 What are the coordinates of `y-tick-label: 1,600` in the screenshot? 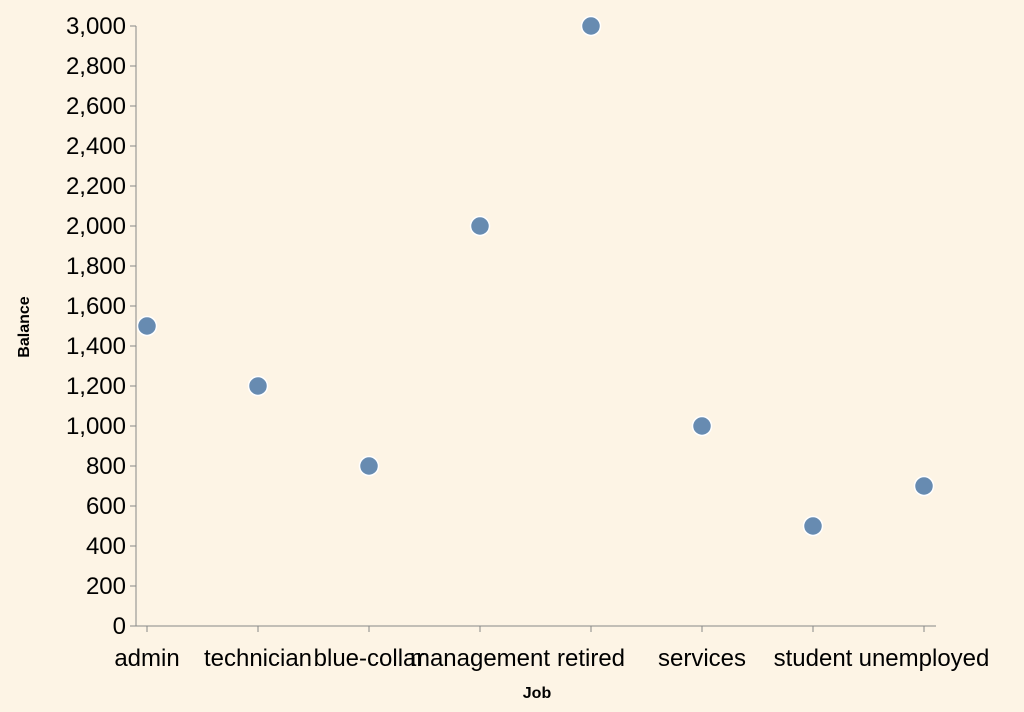 It's located at (96, 306).